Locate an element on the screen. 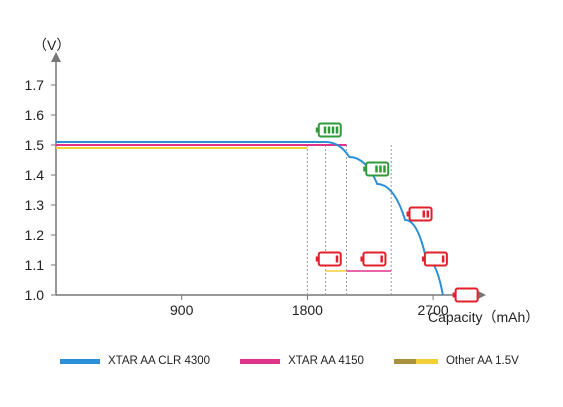  legend-item-4150: XTAR AA 4150 is located at coordinates (302, 361).